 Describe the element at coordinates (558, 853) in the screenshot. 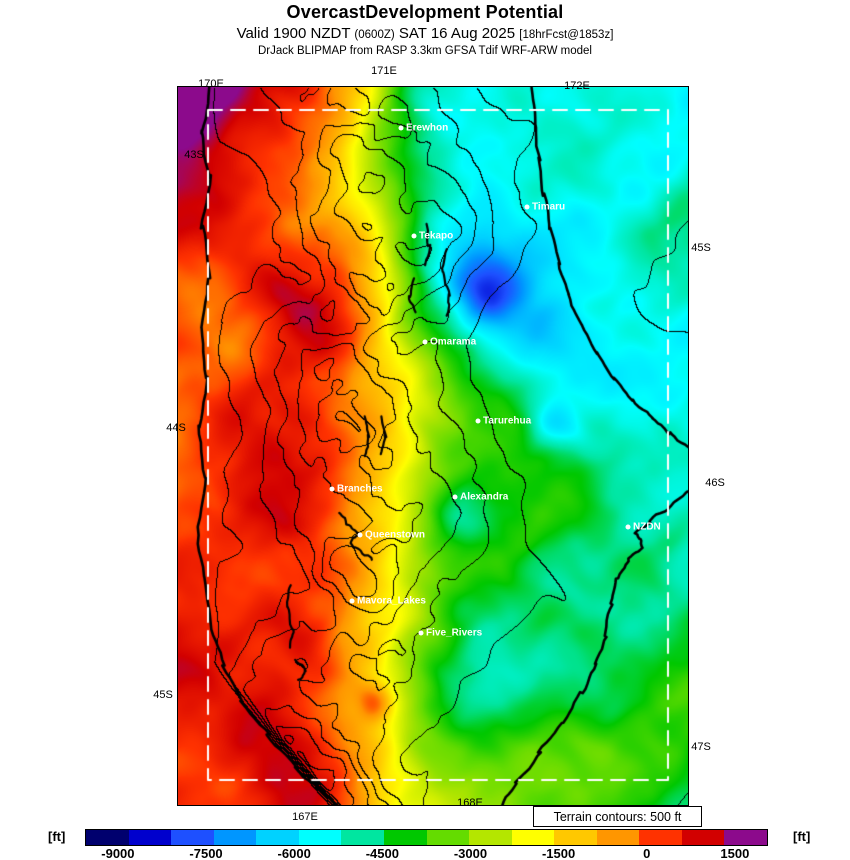

I see `colorbar-tick-label: -1500` at that location.